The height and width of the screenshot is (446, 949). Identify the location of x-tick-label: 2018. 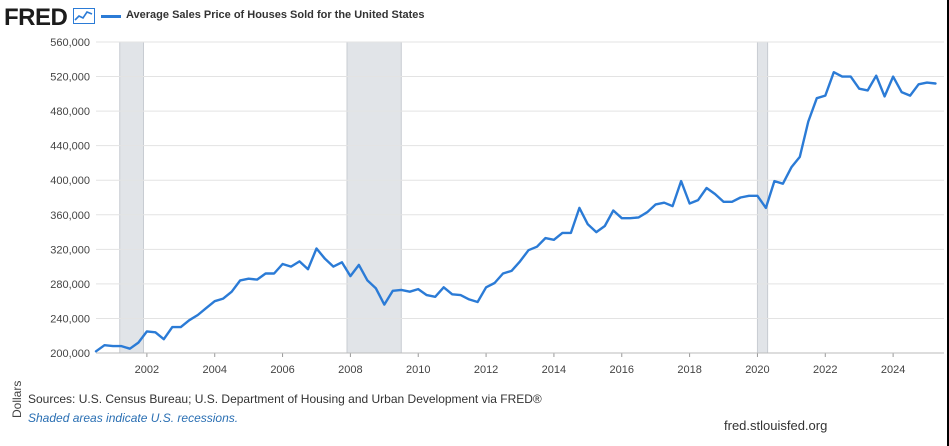
(689, 370).